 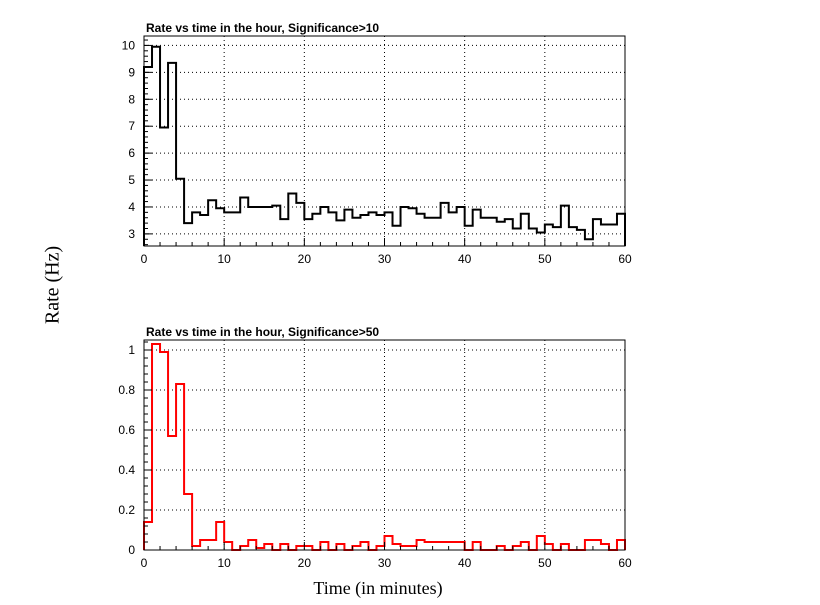 What do you see at coordinates (144, 563) in the screenshot?
I see `chart2-x-tick-label: 0` at bounding box center [144, 563].